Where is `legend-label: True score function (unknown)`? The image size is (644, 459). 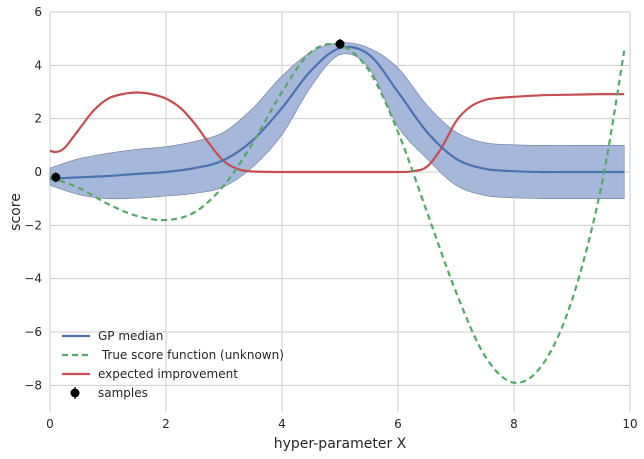 legend-label: True score function (unknown) is located at coordinates (191, 355).